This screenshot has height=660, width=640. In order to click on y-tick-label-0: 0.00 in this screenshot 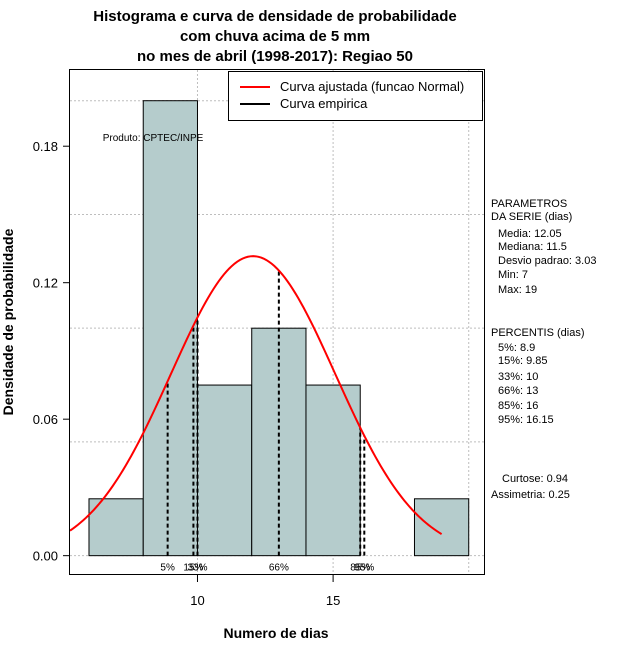, I will do `click(45, 556)`.